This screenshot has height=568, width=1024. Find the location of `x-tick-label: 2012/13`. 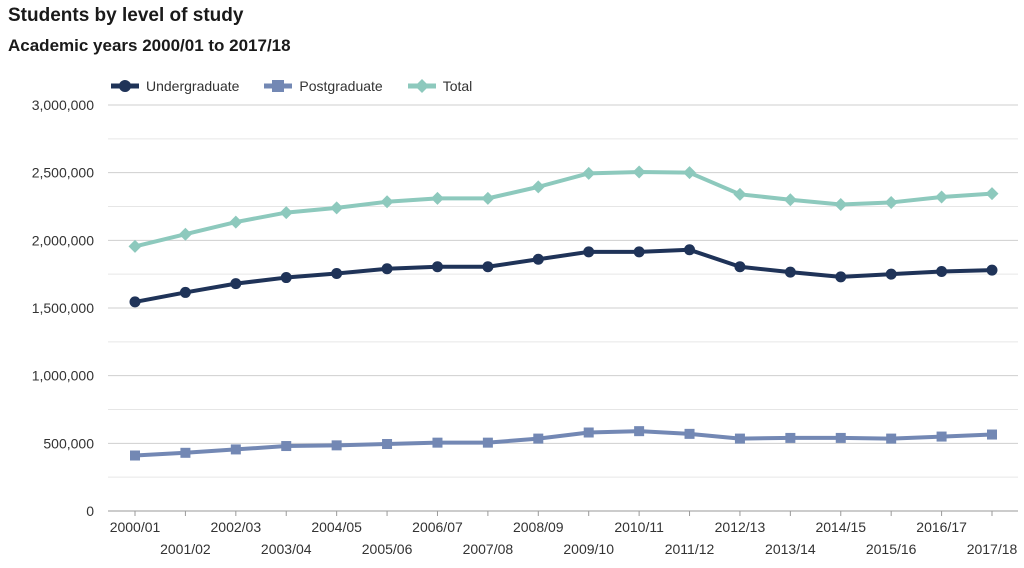

x-tick-label: 2012/13 is located at coordinates (740, 527).